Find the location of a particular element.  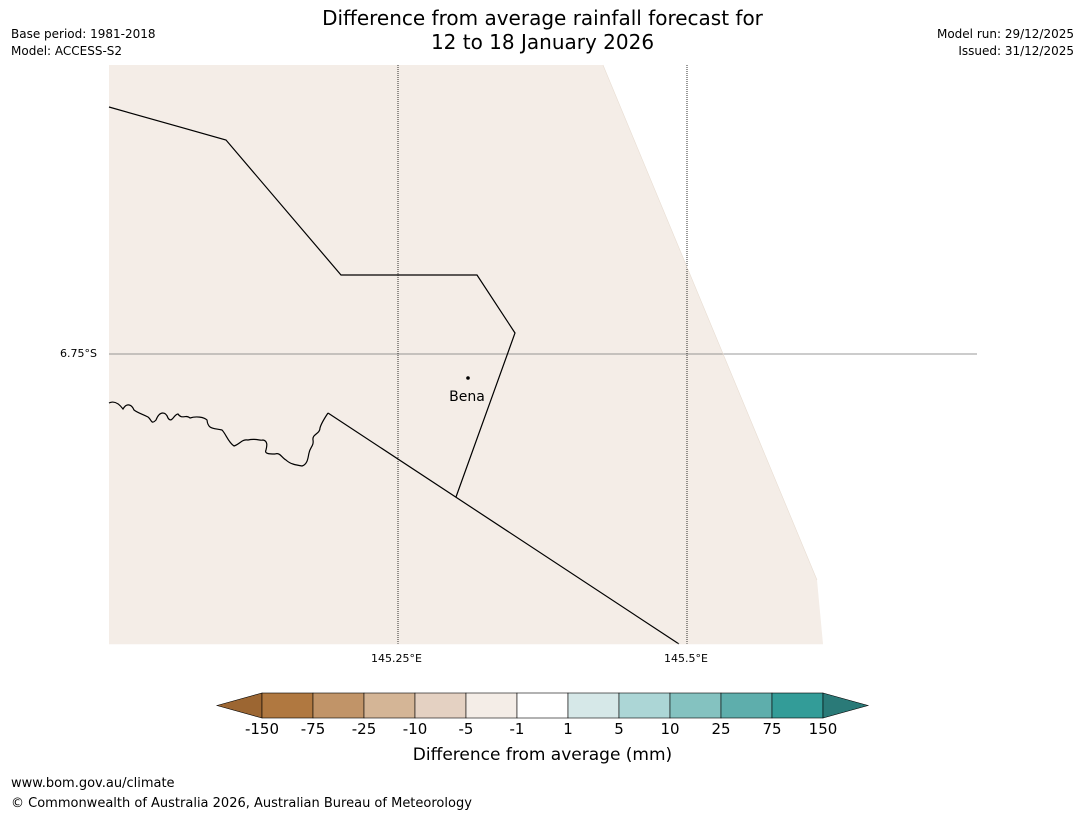

base-period: Base period: 1981-2018 is located at coordinates (83, 34).